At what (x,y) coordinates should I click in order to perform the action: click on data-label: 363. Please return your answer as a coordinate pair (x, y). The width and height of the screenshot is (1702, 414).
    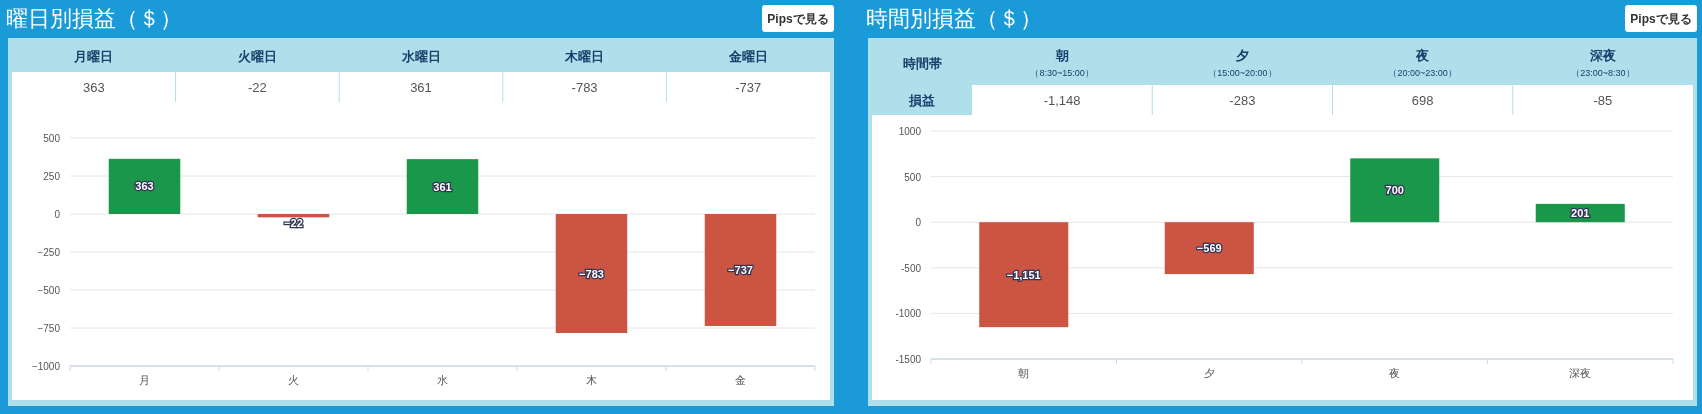
    Looking at the image, I should click on (144, 186).